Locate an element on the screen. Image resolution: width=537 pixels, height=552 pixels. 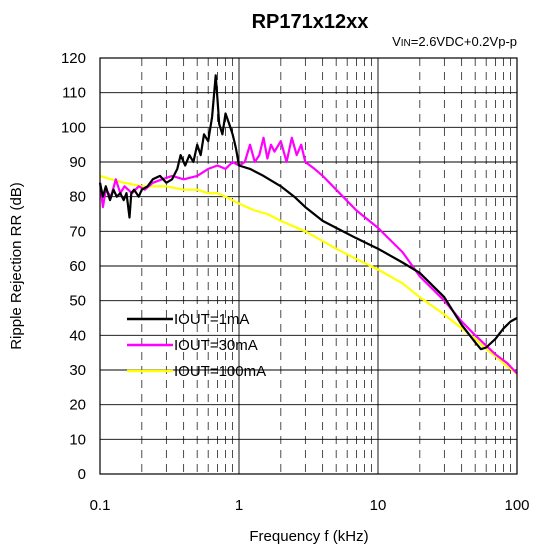
legend-label: IOUT=100mA is located at coordinates (220, 371).